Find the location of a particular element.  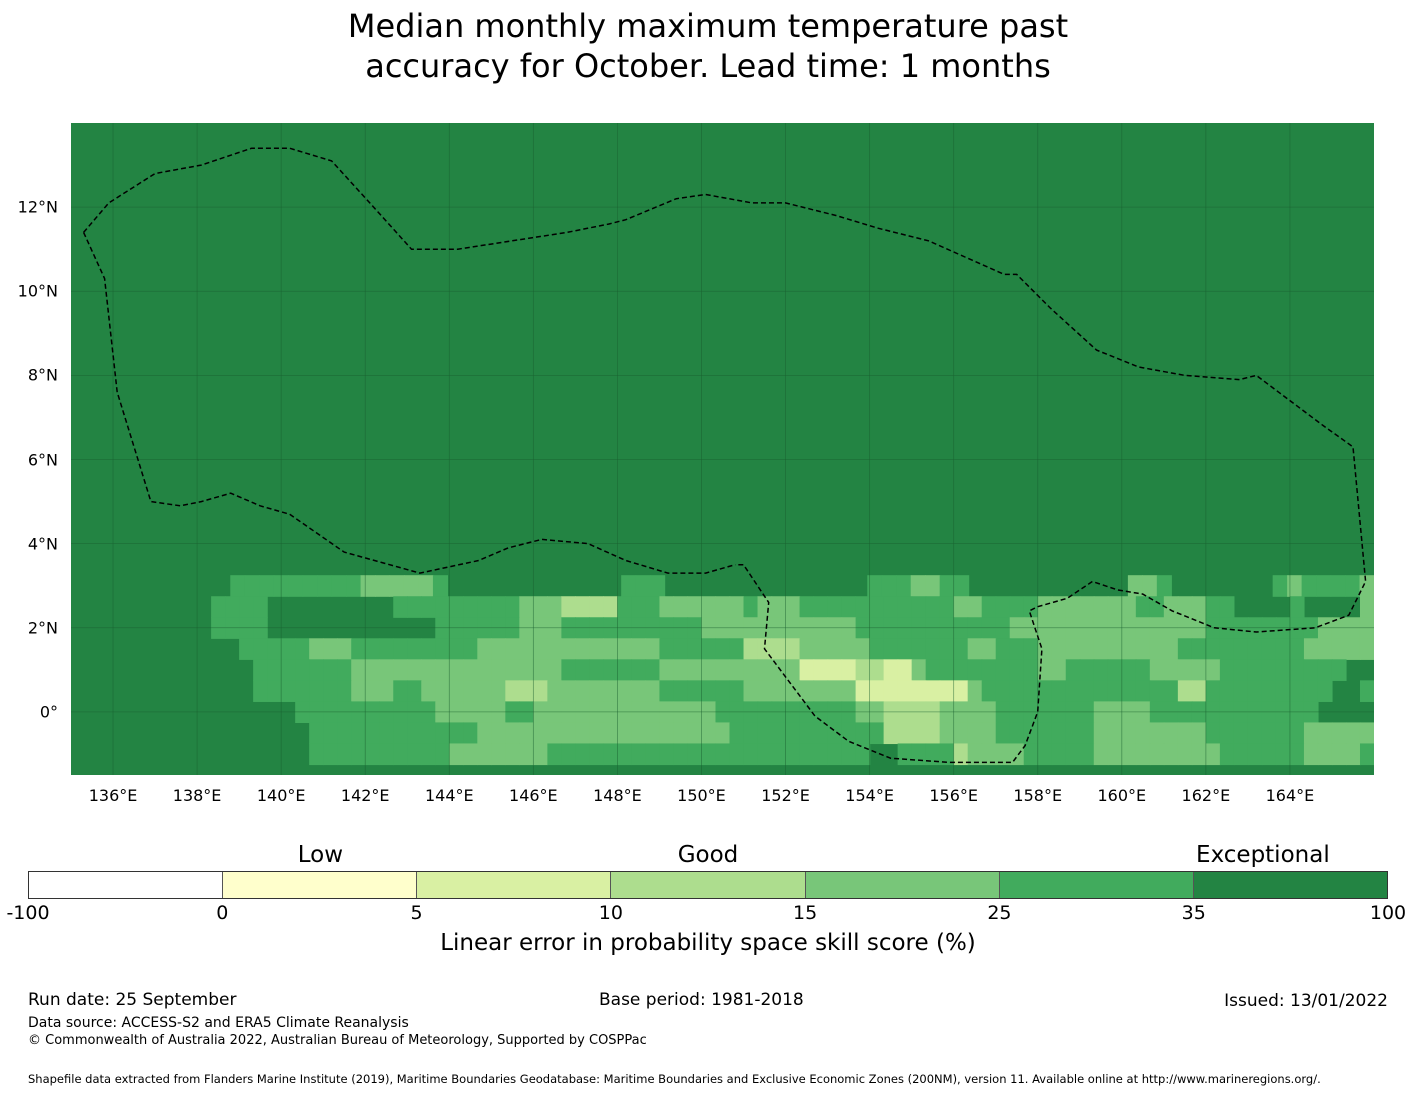

latitude-tick-label: 6°N is located at coordinates (42, 460).